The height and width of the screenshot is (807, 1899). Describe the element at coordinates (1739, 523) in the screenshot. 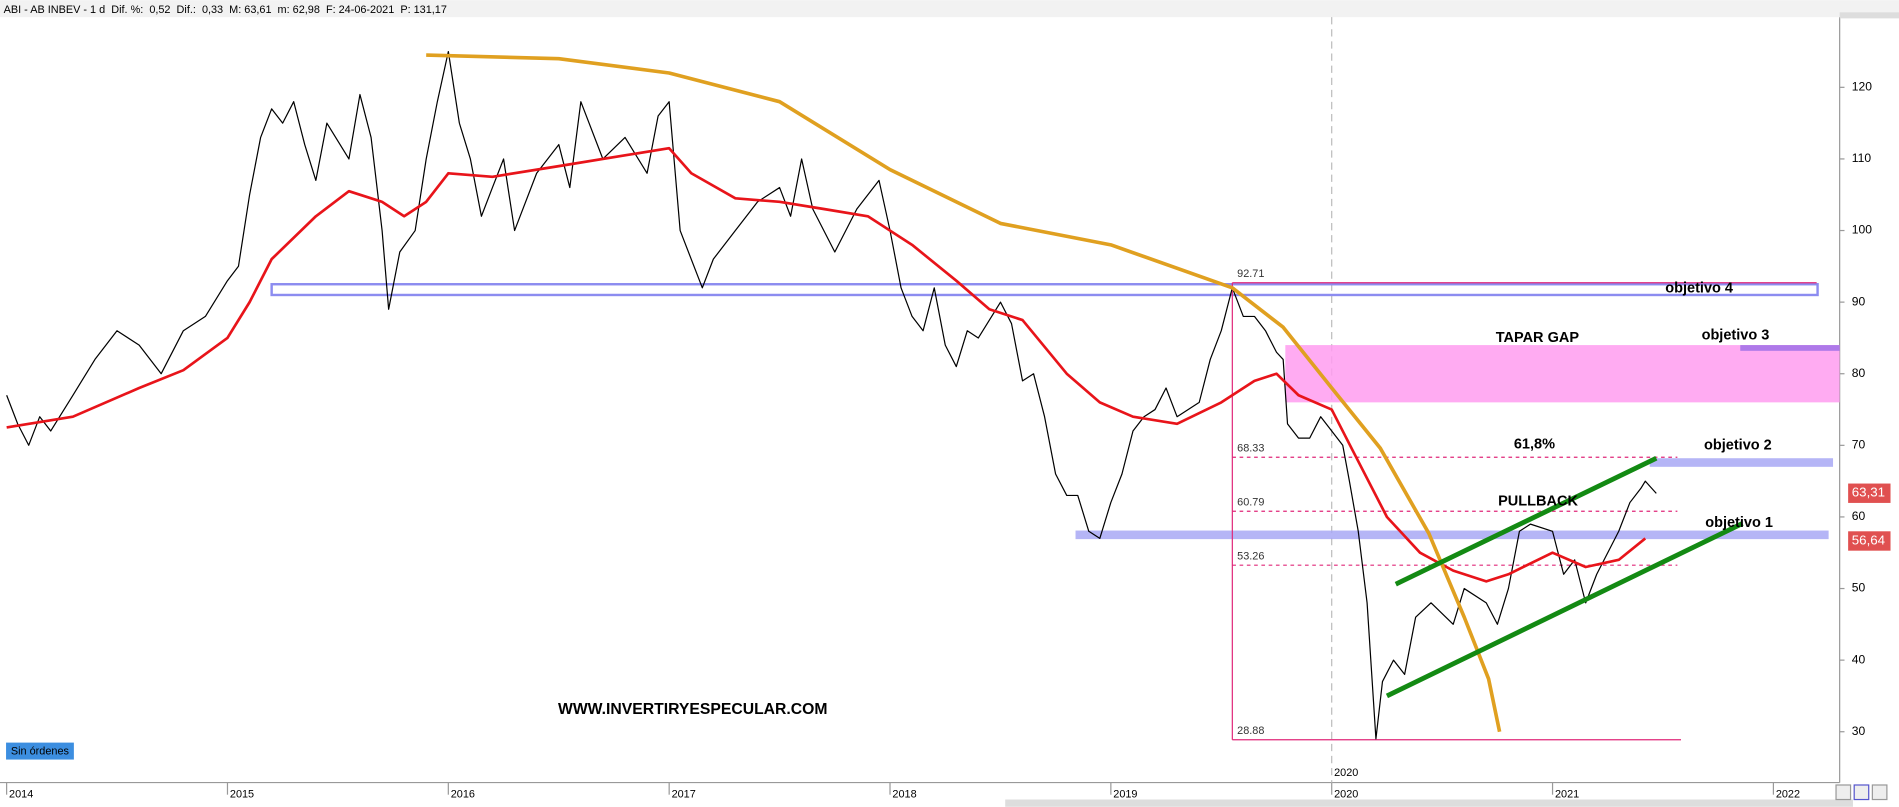

I see `annotation: objetivo 1` at that location.